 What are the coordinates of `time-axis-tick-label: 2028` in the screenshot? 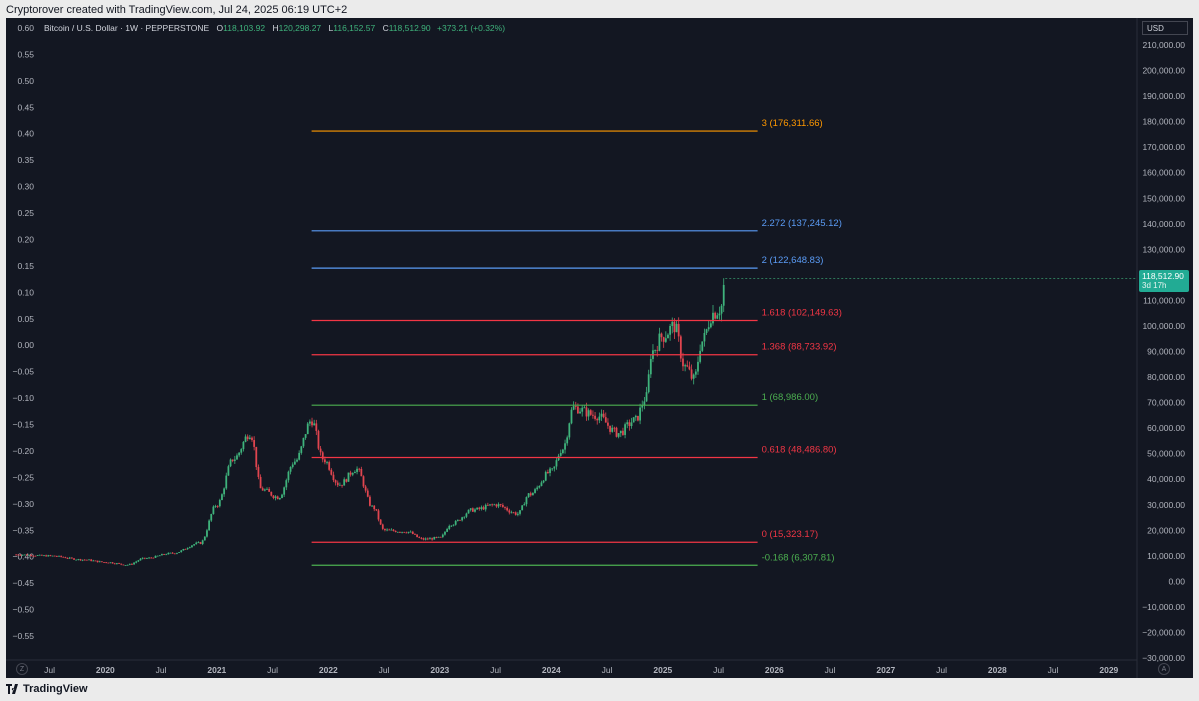 It's located at (997, 670).